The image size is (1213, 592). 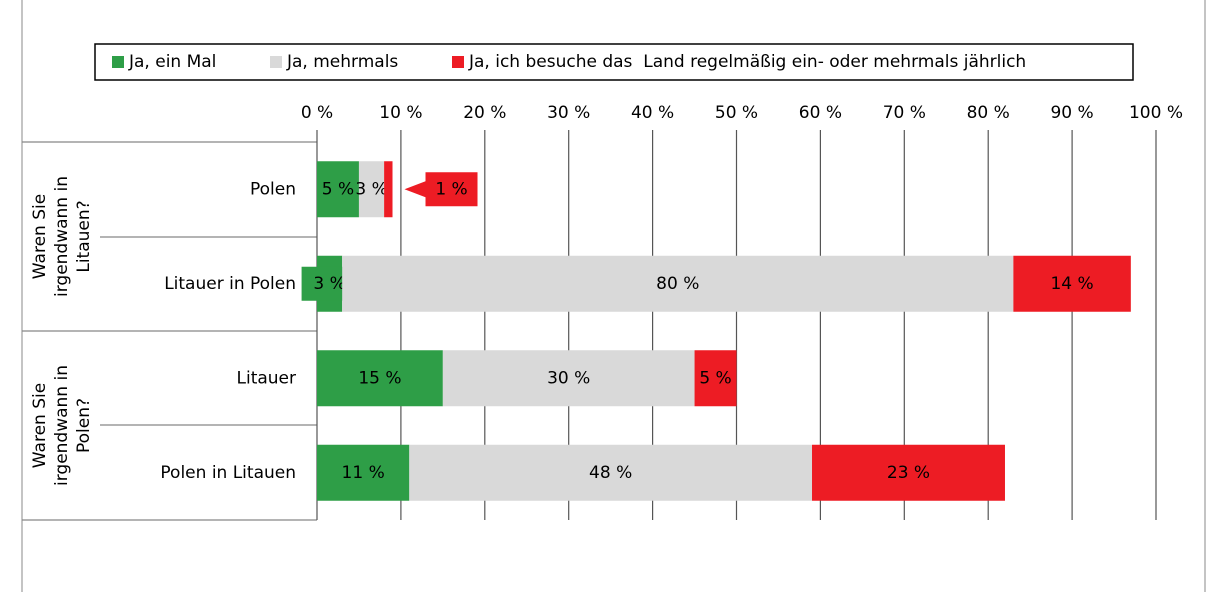 What do you see at coordinates (904, 113) in the screenshot?
I see `x-tick-label: 70 %` at bounding box center [904, 113].